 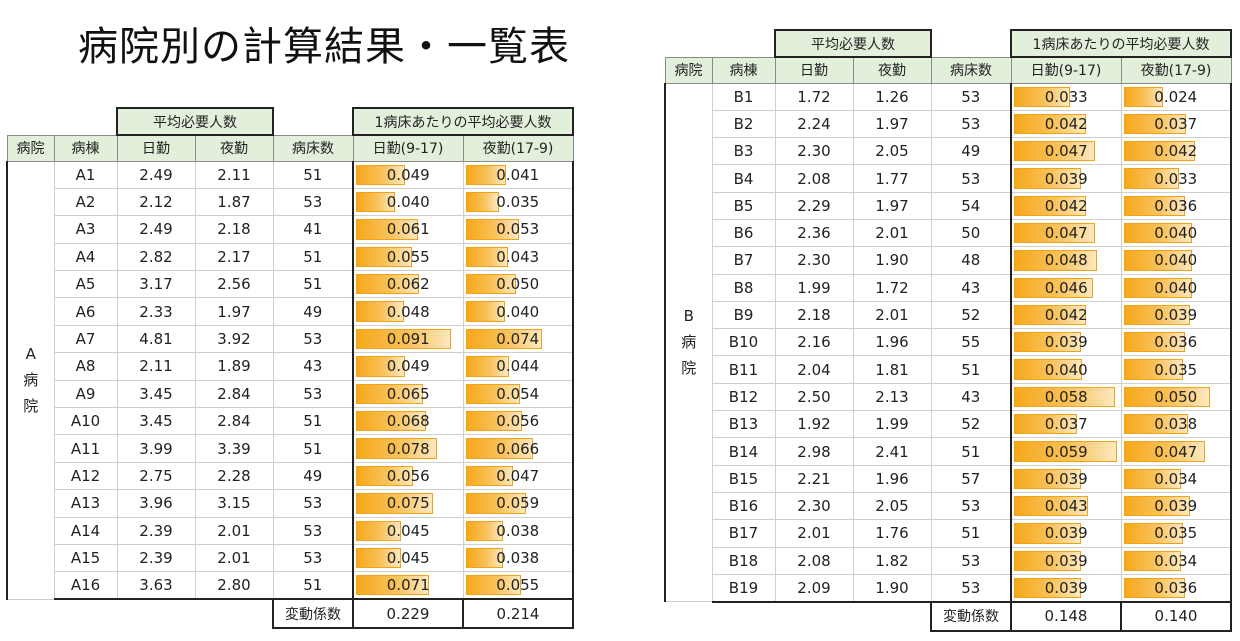 What do you see at coordinates (234, 229) in the screenshot?
I see `night-cell: 2.18` at bounding box center [234, 229].